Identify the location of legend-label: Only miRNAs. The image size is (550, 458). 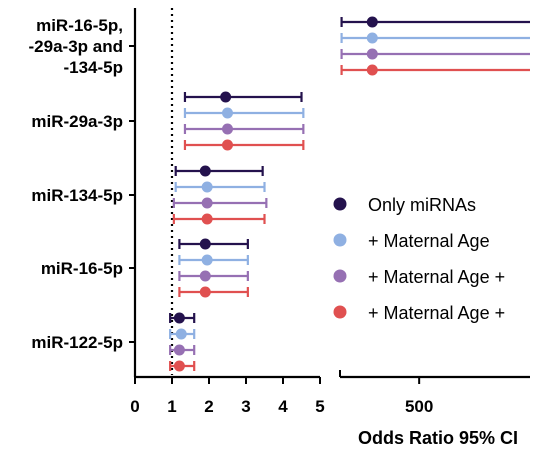
(422, 205).